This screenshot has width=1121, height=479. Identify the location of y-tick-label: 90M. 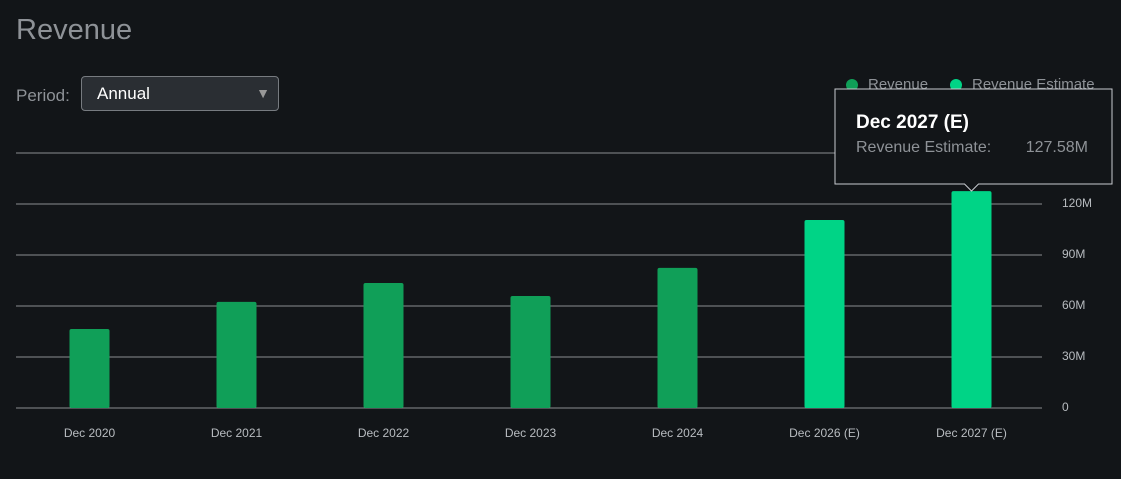
(1073, 254).